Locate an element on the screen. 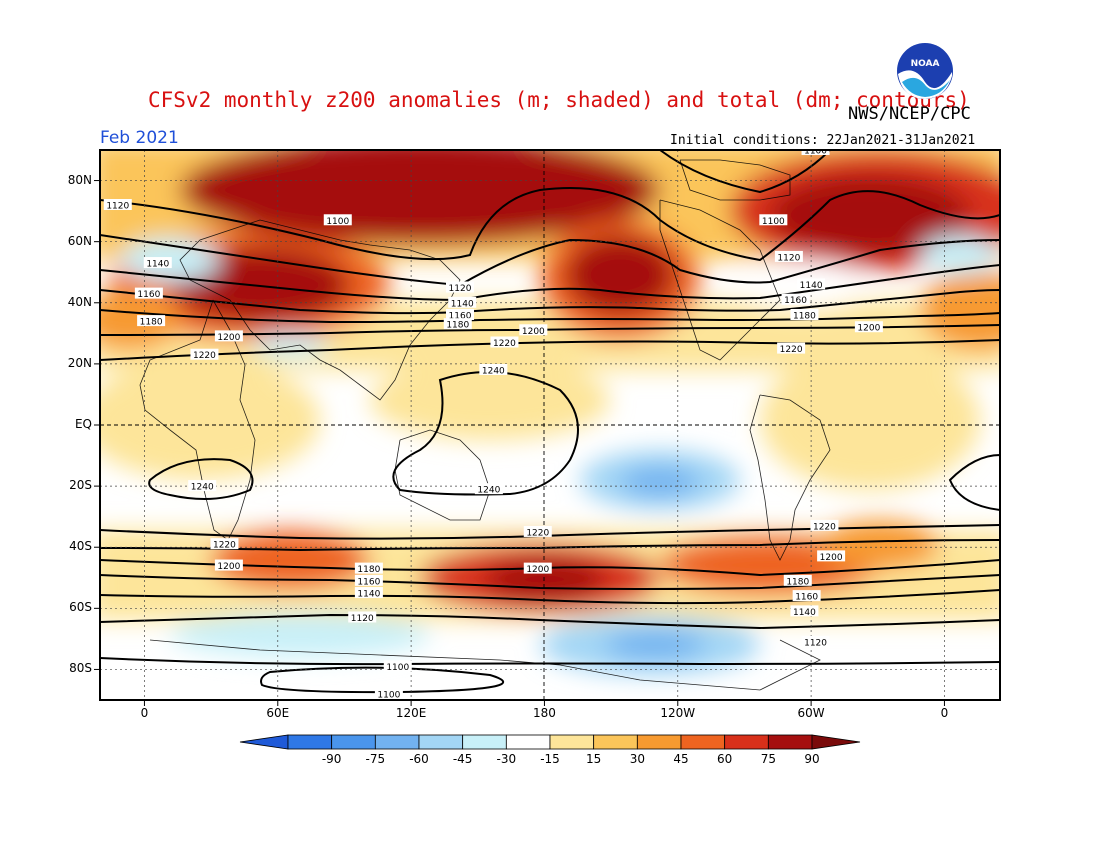  colorbar is located at coordinates (550, 742).